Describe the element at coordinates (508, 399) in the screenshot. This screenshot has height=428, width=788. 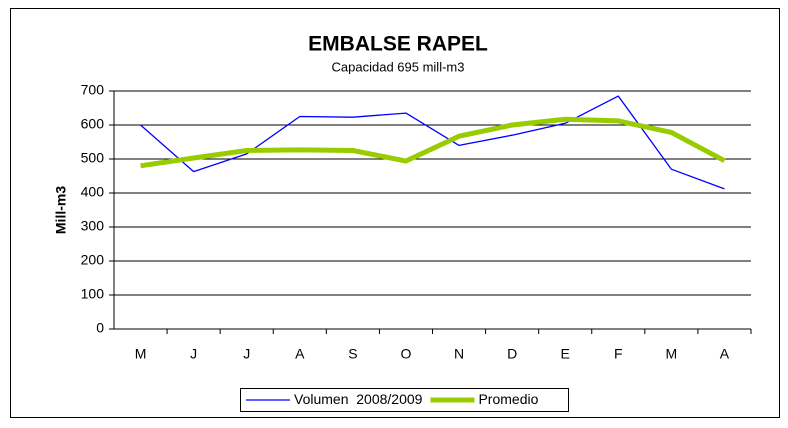
I see `legend-label: Promedio` at that location.